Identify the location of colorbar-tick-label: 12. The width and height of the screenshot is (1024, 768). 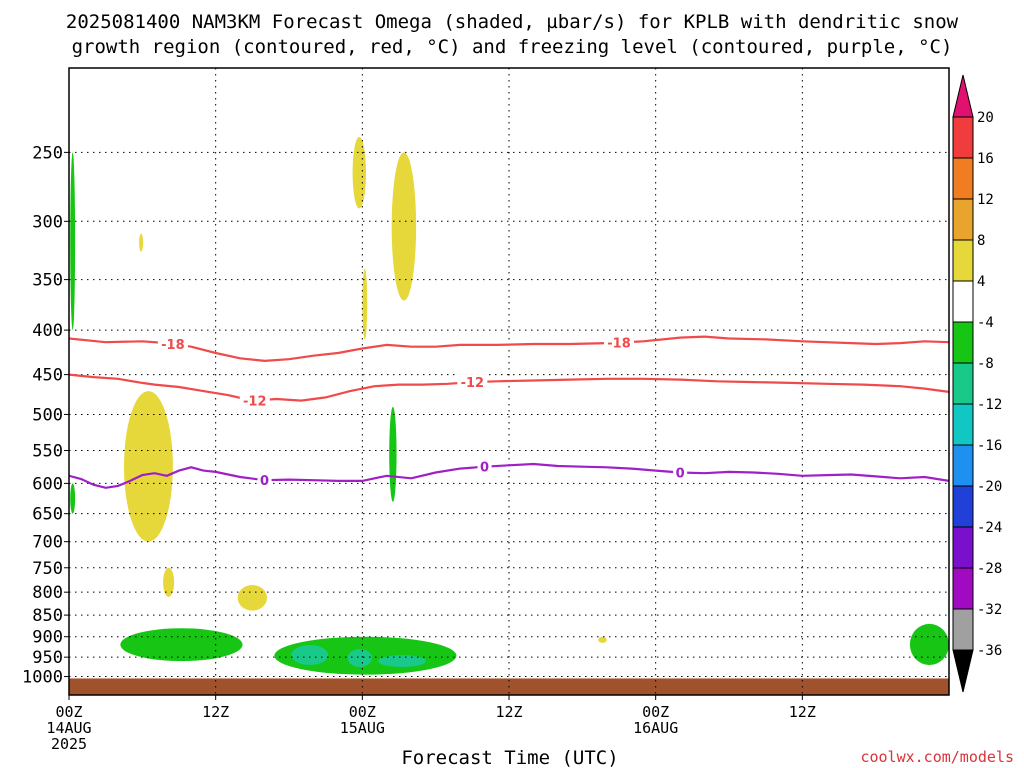
(985, 200).